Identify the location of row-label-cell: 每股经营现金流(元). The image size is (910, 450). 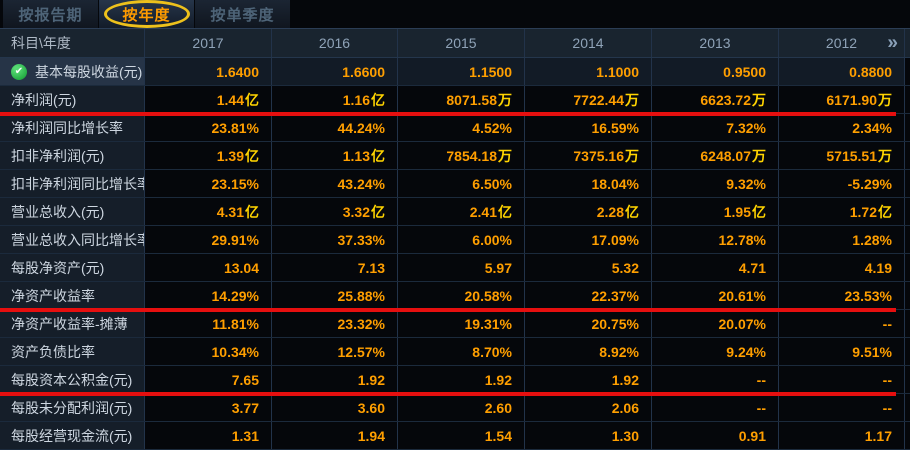
(72, 435).